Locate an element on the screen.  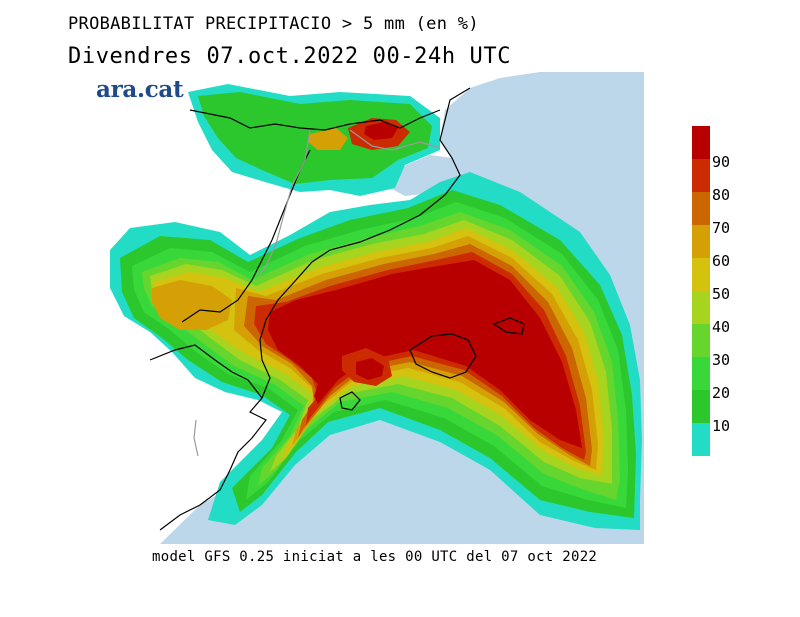
legend-colorbar is located at coordinates (701, 291).